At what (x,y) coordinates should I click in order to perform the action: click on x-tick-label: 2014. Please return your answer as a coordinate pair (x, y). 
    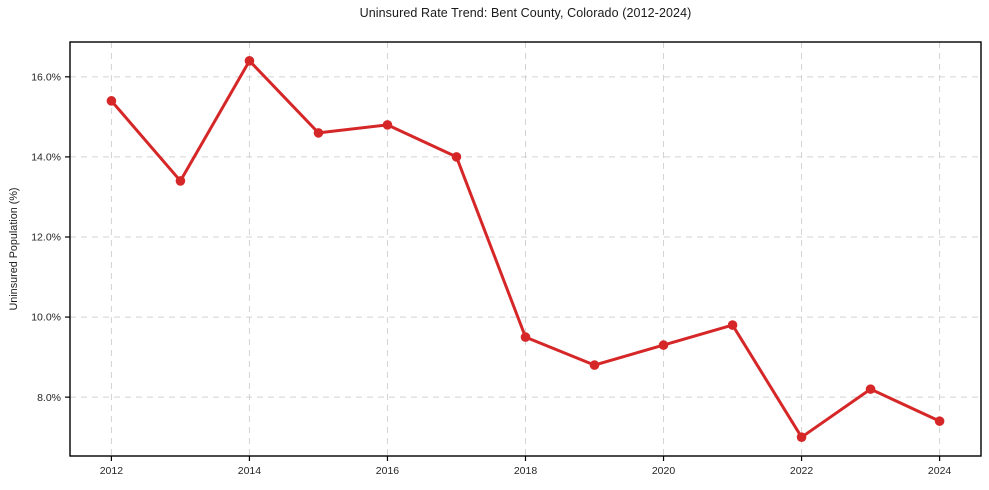
    Looking at the image, I should click on (250, 471).